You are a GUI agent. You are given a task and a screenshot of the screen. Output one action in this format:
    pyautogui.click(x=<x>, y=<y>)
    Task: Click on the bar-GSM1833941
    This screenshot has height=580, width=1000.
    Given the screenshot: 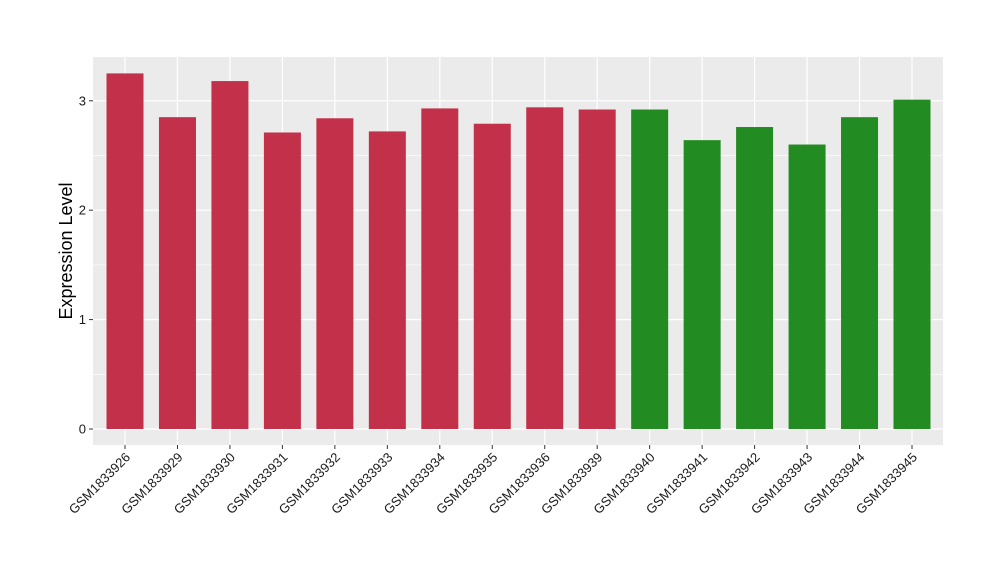 What is the action you would take?
    pyautogui.click(x=702, y=284)
    